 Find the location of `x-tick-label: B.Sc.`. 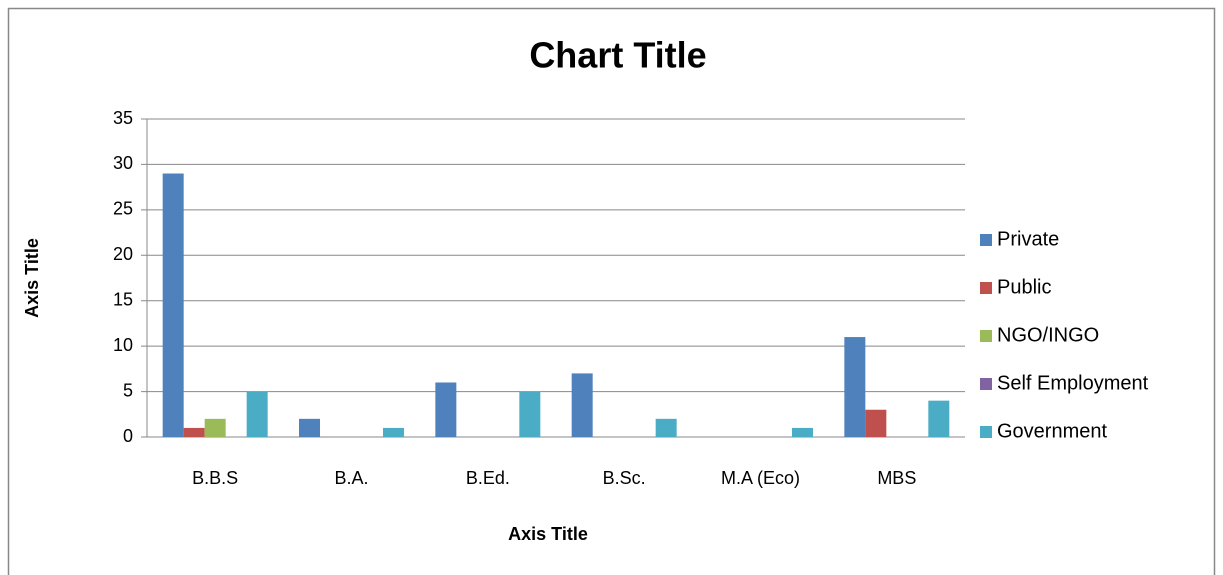

x-tick-label: B.Sc. is located at coordinates (624, 478).